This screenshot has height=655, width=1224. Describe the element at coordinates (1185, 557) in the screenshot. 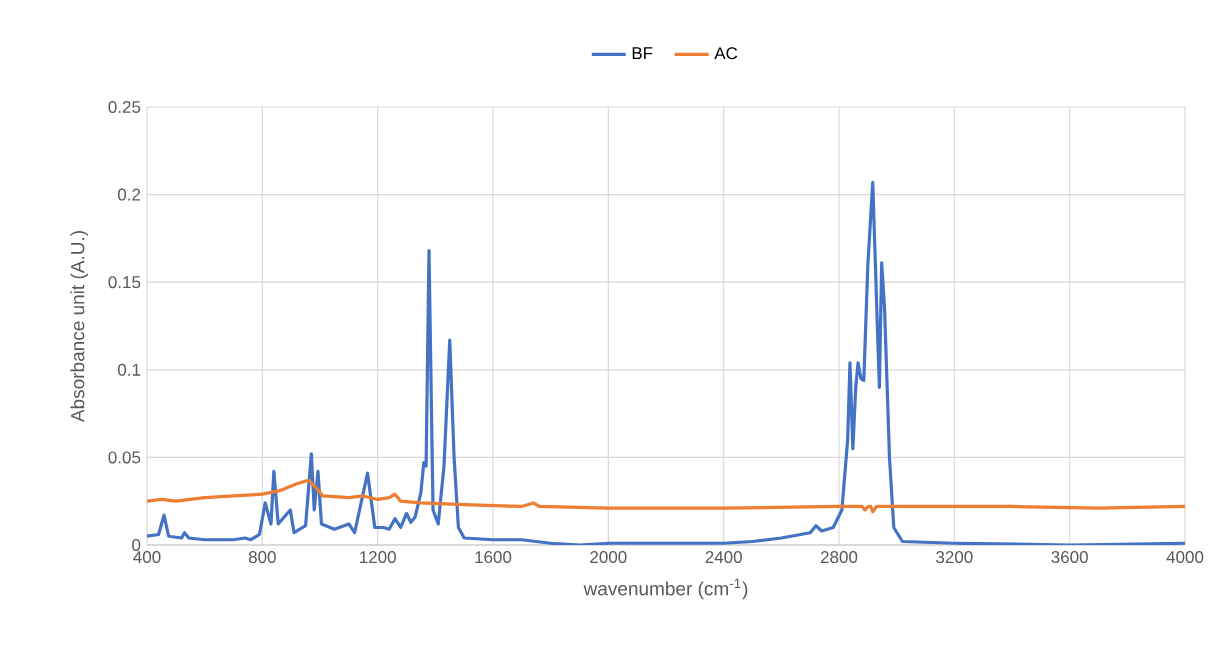

I see `x-tick-label: 4000` at that location.